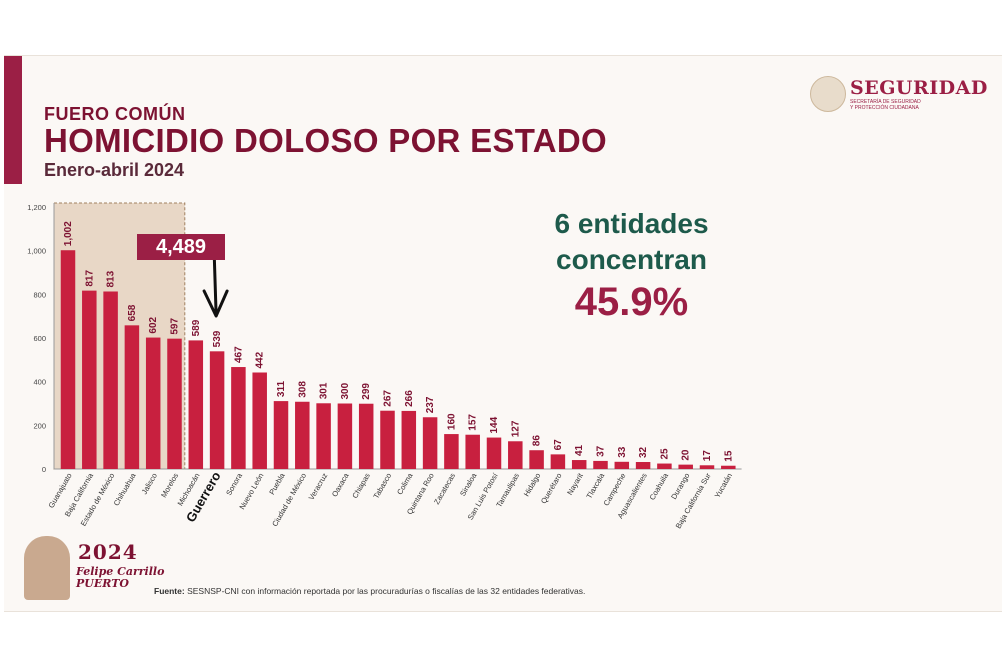 The image size is (1004, 666). I want to click on source-label: Fuente:, so click(169, 591).